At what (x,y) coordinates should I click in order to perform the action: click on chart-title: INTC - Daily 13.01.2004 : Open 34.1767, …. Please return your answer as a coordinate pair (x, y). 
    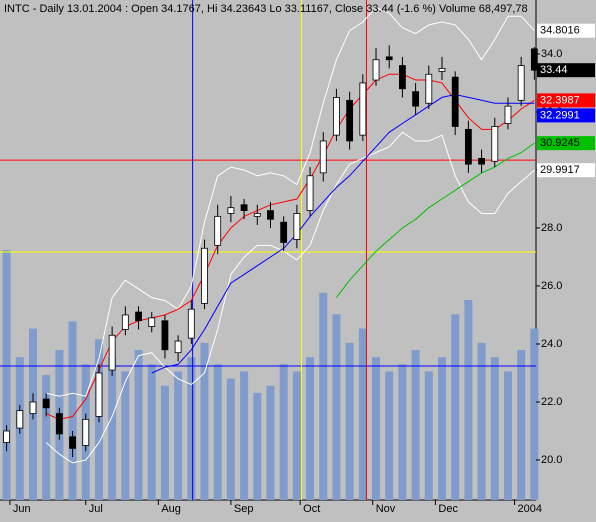
    Looking at the image, I should click on (266, 9).